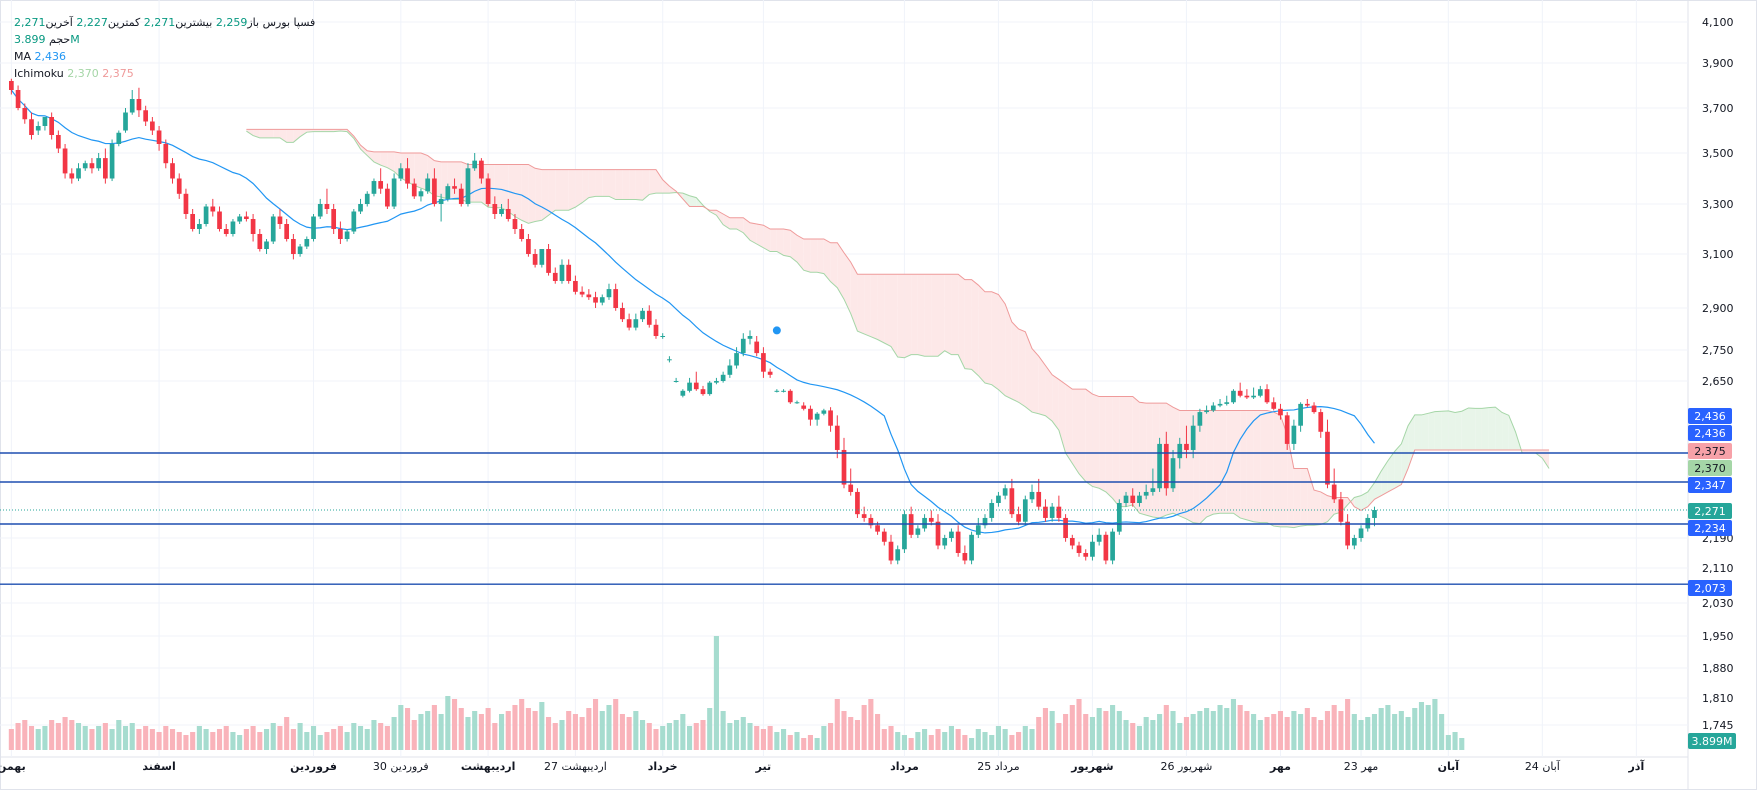 The width and height of the screenshot is (1757, 790). I want to click on legend-volume-value: 3.899M, so click(47, 39).